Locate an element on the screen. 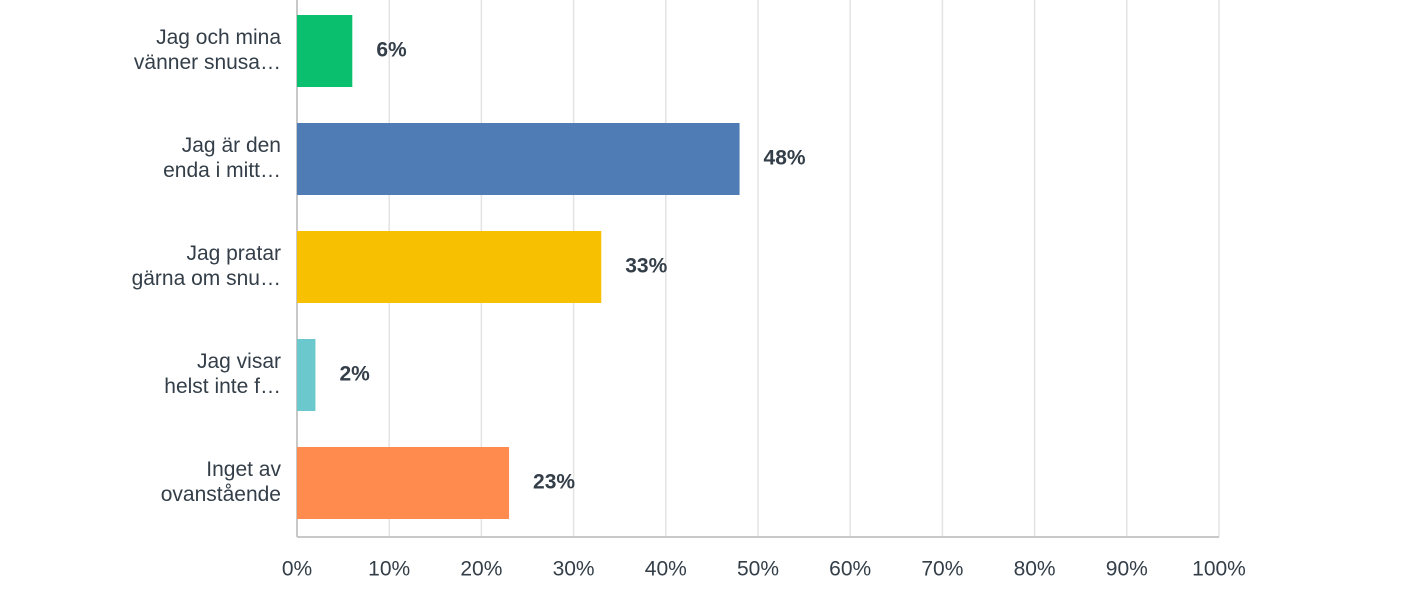 The width and height of the screenshot is (1420, 600). value-label: 2% is located at coordinates (354, 374).